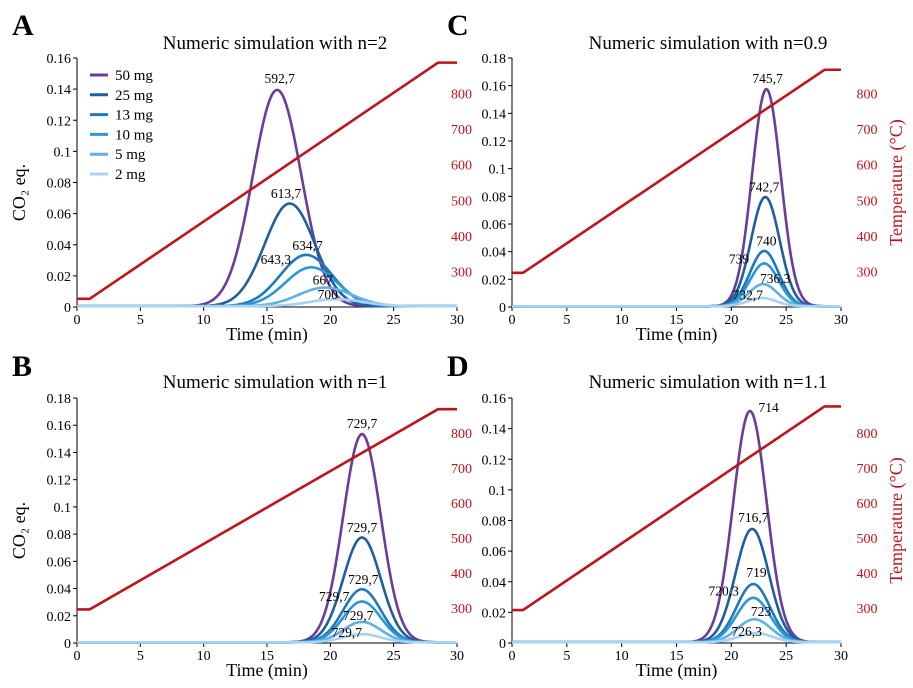 The height and width of the screenshot is (688, 913). What do you see at coordinates (328, 294) in the screenshot?
I see `data-label: 700` at bounding box center [328, 294].